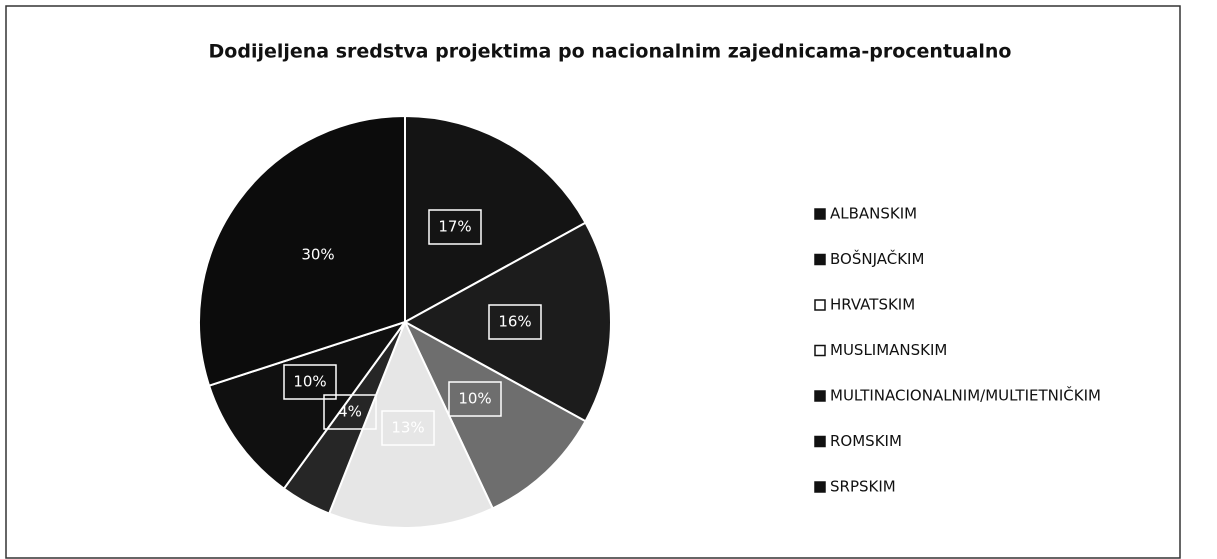 This screenshot has height=559, width=1217. I want to click on value-label: 16%, so click(514, 322).